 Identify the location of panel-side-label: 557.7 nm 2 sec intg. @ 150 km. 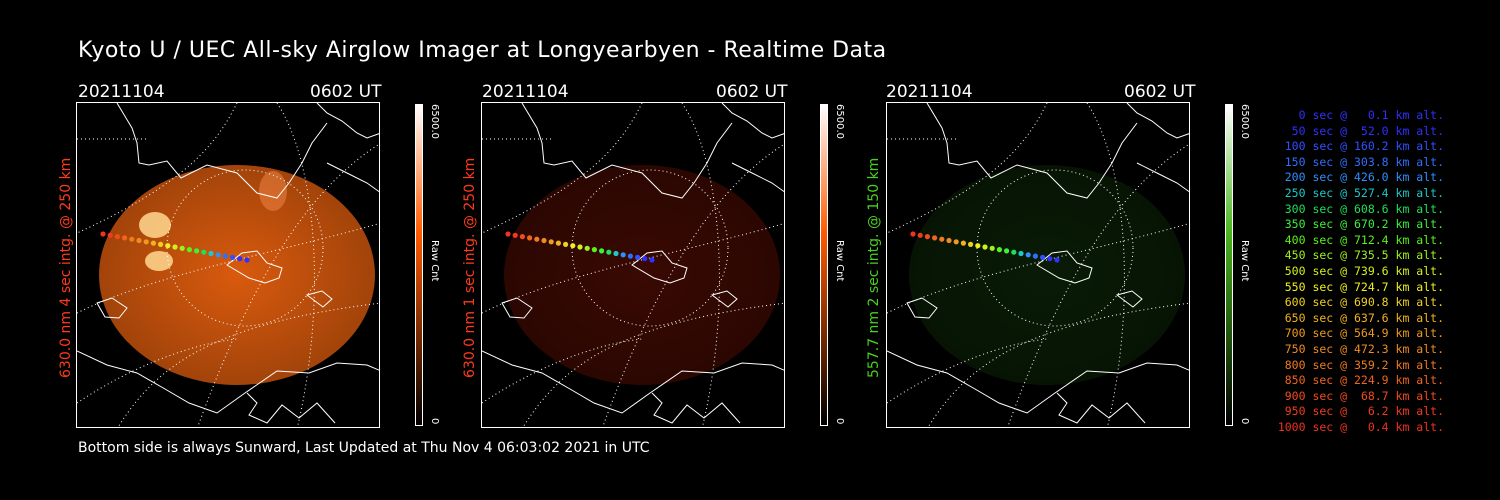
(874, 267).